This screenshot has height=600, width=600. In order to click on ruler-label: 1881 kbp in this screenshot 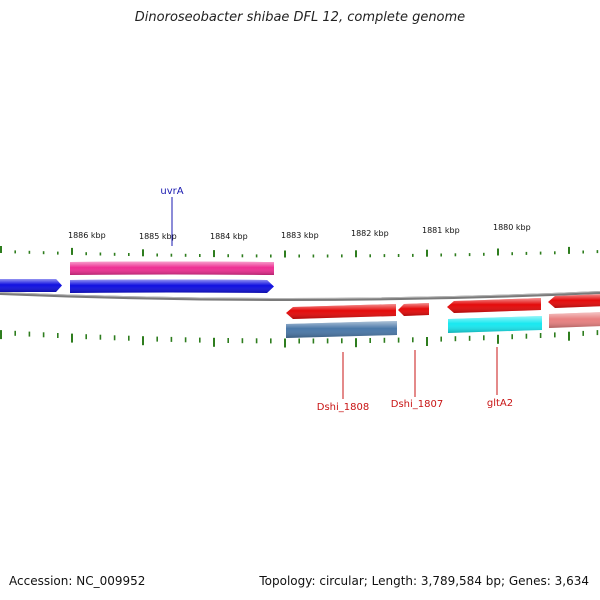, I will do `click(441, 230)`.